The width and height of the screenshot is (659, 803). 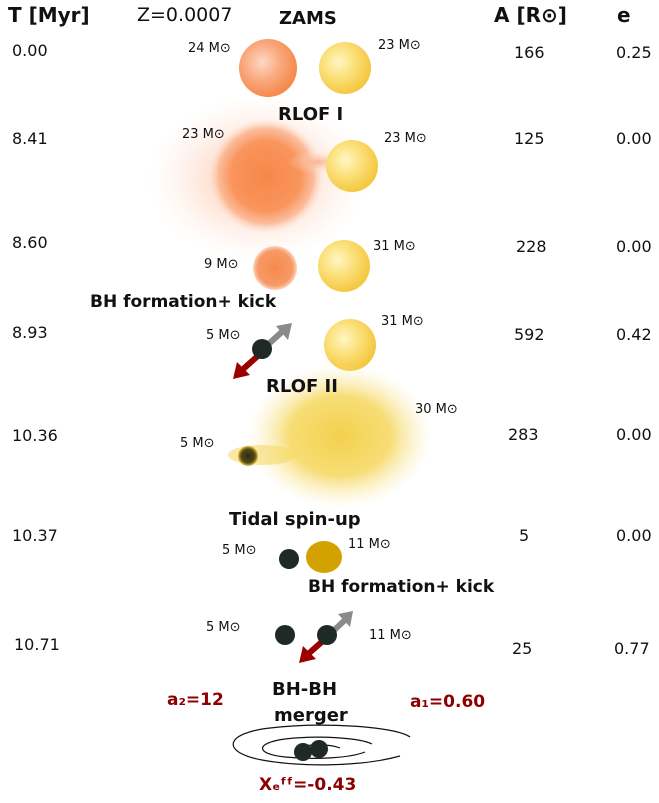 I want to click on black-hole-1-row5, so click(x=289, y=559).